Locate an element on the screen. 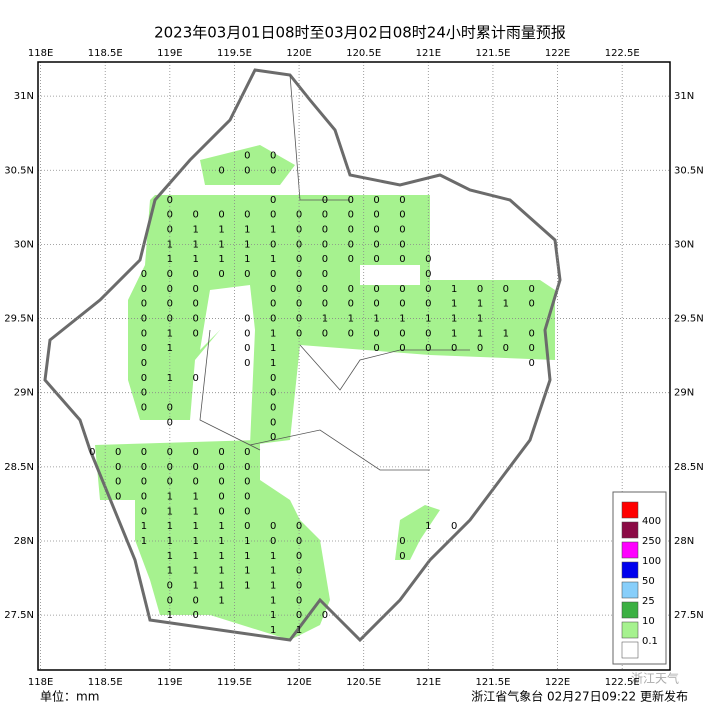 The width and height of the screenshot is (710, 714). dry-area is located at coordinates (310, 307).